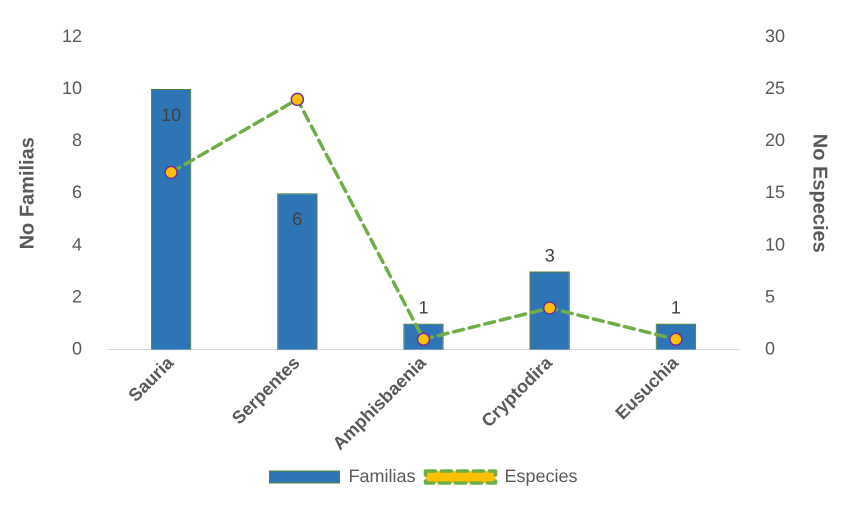  Describe the element at coordinates (77, 296) in the screenshot. I see `y-tick-label: 2` at that location.